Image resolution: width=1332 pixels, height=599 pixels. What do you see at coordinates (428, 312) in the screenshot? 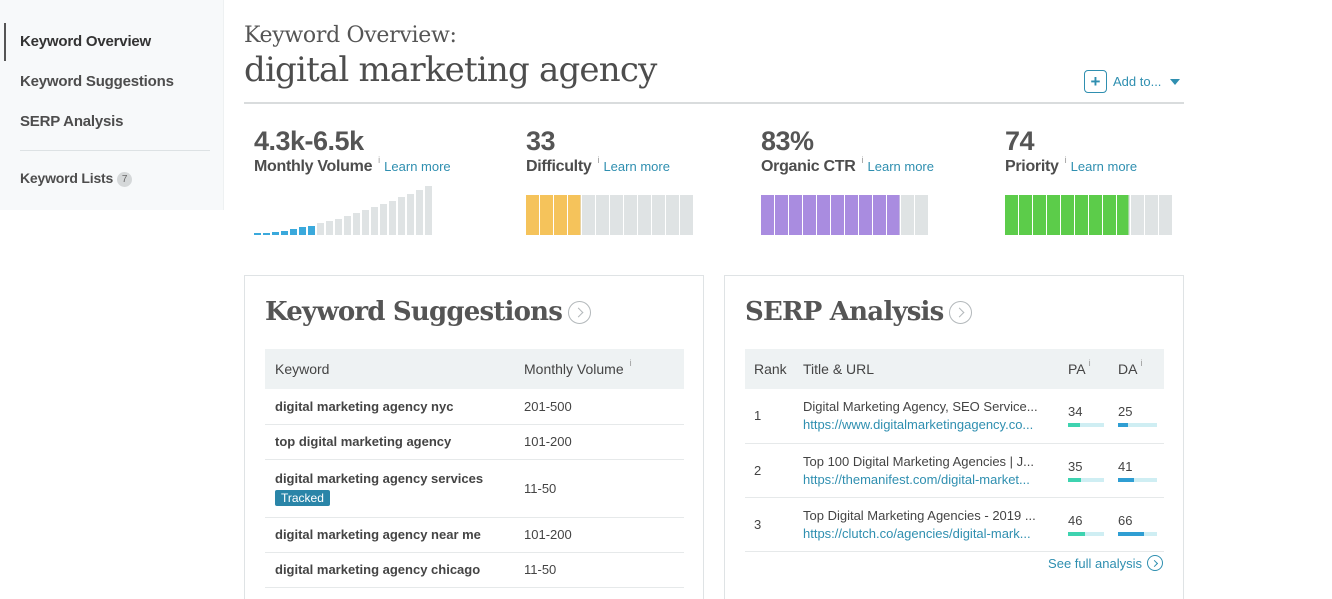
I see `keyword-suggestions-heading: Keyword Suggestions` at bounding box center [428, 312].